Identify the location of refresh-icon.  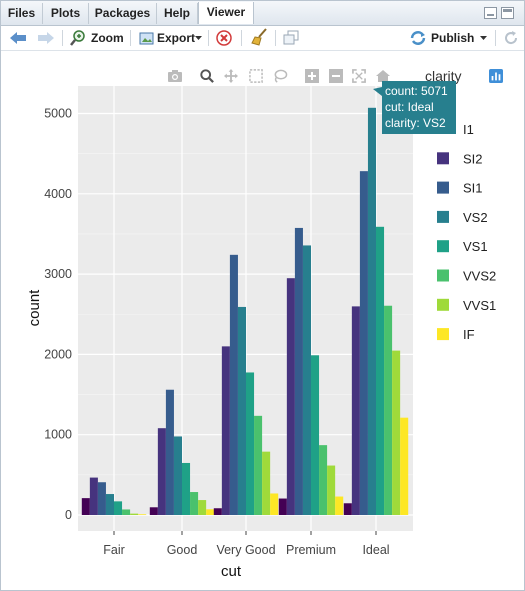
(511, 38).